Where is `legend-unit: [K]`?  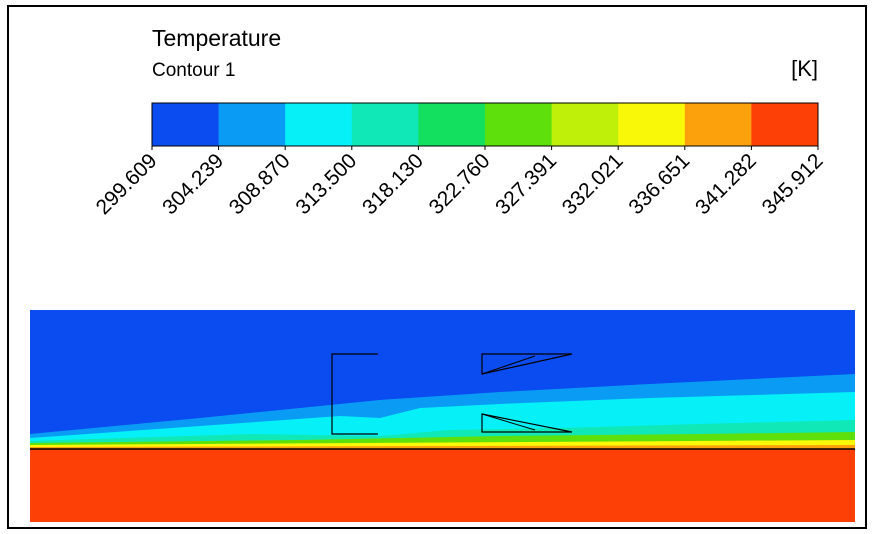 legend-unit: [K] is located at coordinates (804, 68).